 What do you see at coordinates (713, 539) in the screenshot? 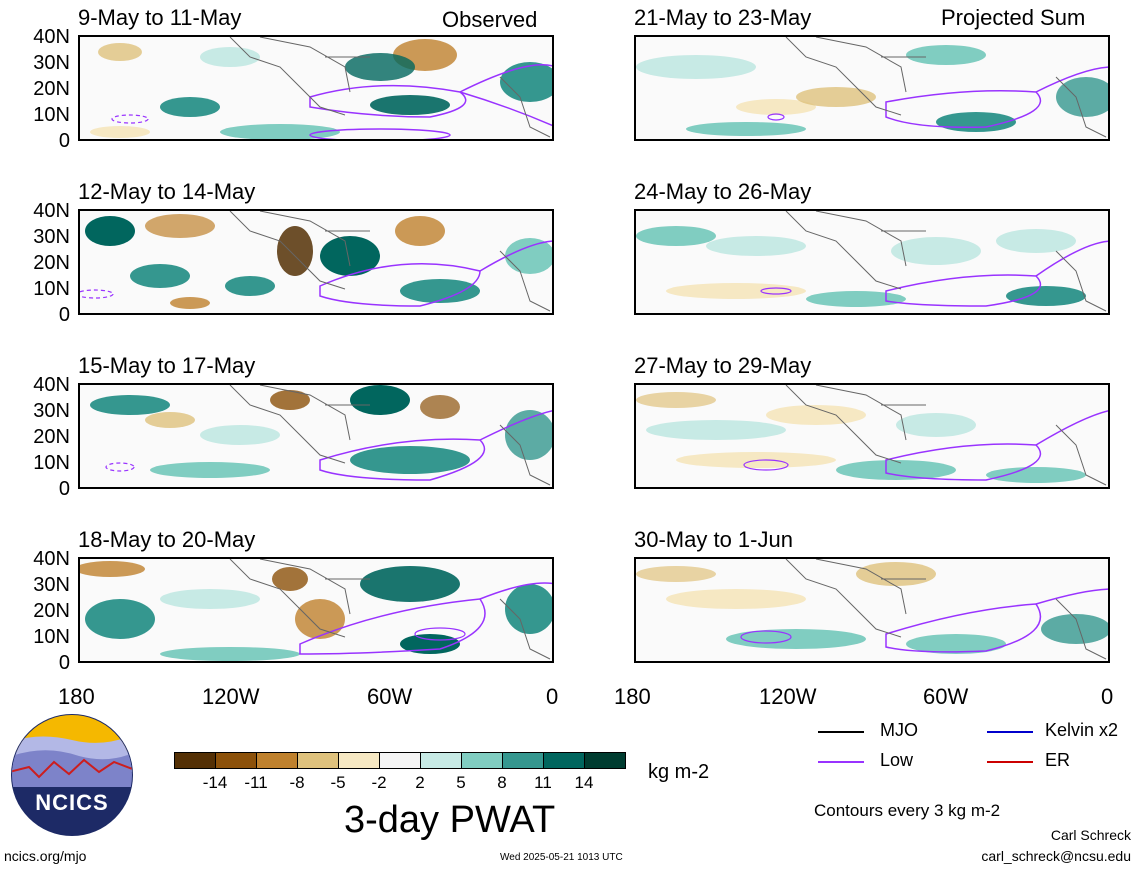
I see `panel-title: 30-May to 1-Jun` at bounding box center [713, 539].